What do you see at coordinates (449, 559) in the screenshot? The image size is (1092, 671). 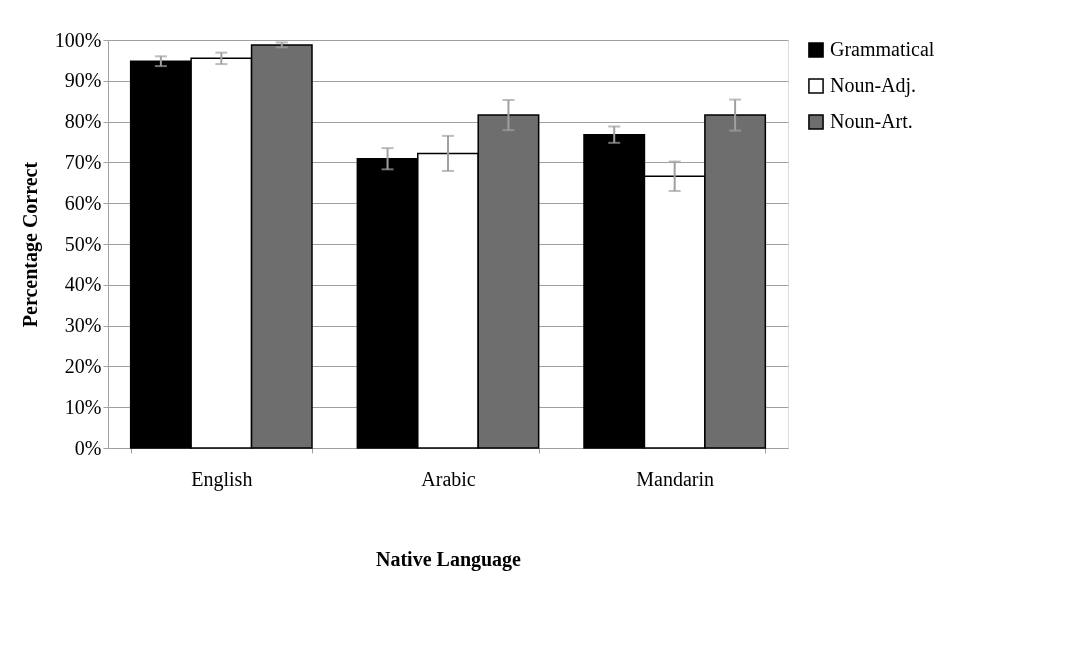 I see `x-axis-title: Native Language` at bounding box center [449, 559].